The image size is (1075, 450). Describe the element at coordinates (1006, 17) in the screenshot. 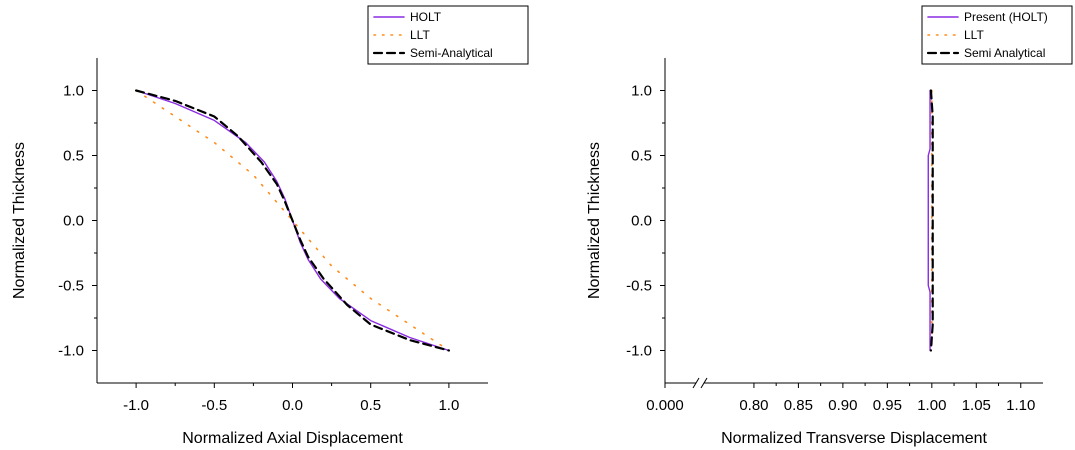

I see `legend-label: Present (HOLT)` at that location.